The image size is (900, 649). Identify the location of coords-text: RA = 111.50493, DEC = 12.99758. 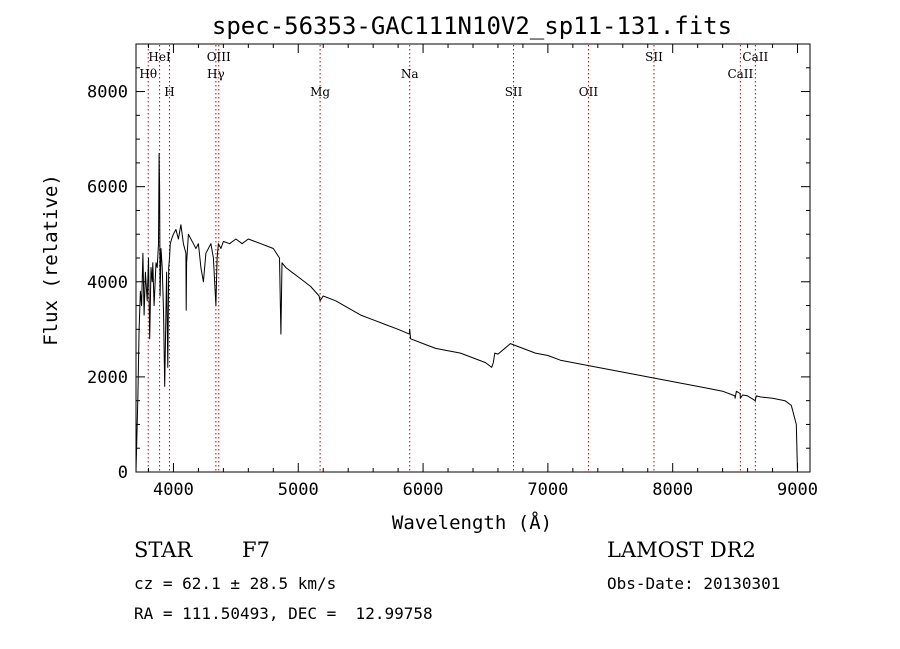
(283, 613).